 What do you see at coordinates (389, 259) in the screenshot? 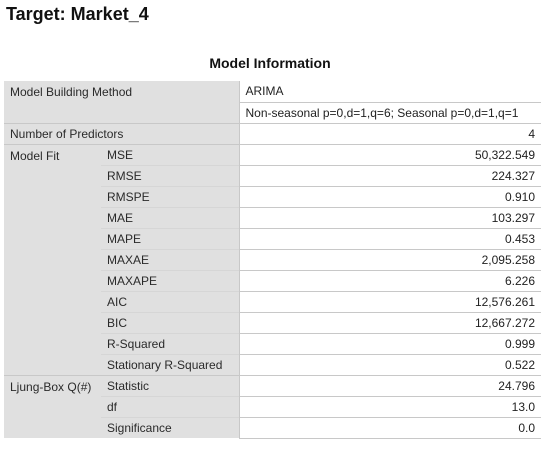
I see `stat-value: 2,095.258` at bounding box center [389, 259].